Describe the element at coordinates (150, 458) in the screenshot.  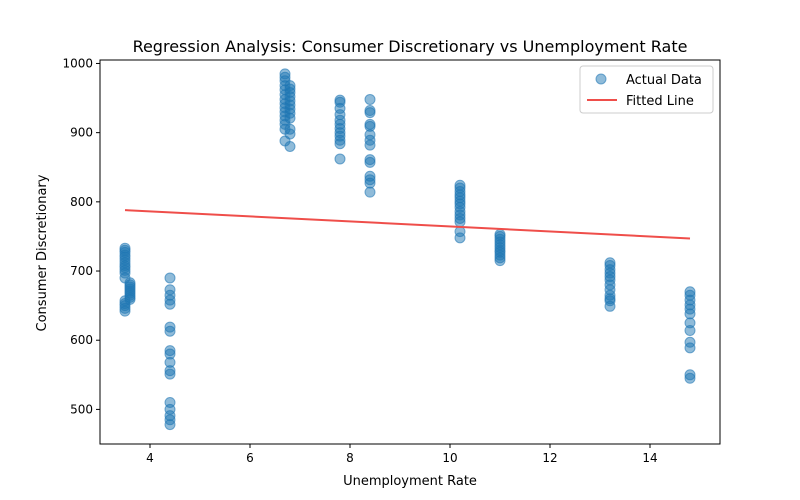
I see `x-tick-label: 4` at that location.